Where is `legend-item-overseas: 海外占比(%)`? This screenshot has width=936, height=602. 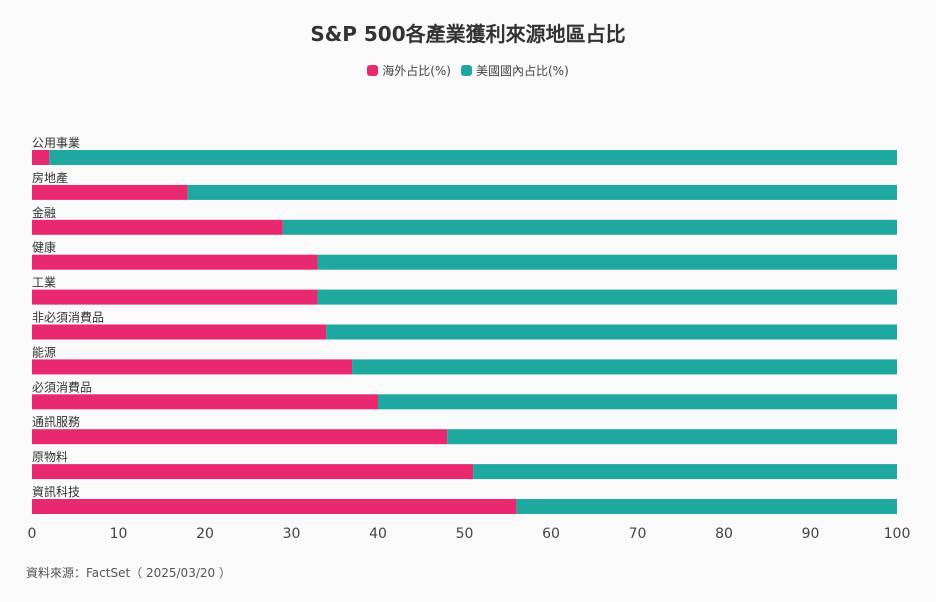
legend-item-overseas: 海外占比(%) is located at coordinates (409, 70).